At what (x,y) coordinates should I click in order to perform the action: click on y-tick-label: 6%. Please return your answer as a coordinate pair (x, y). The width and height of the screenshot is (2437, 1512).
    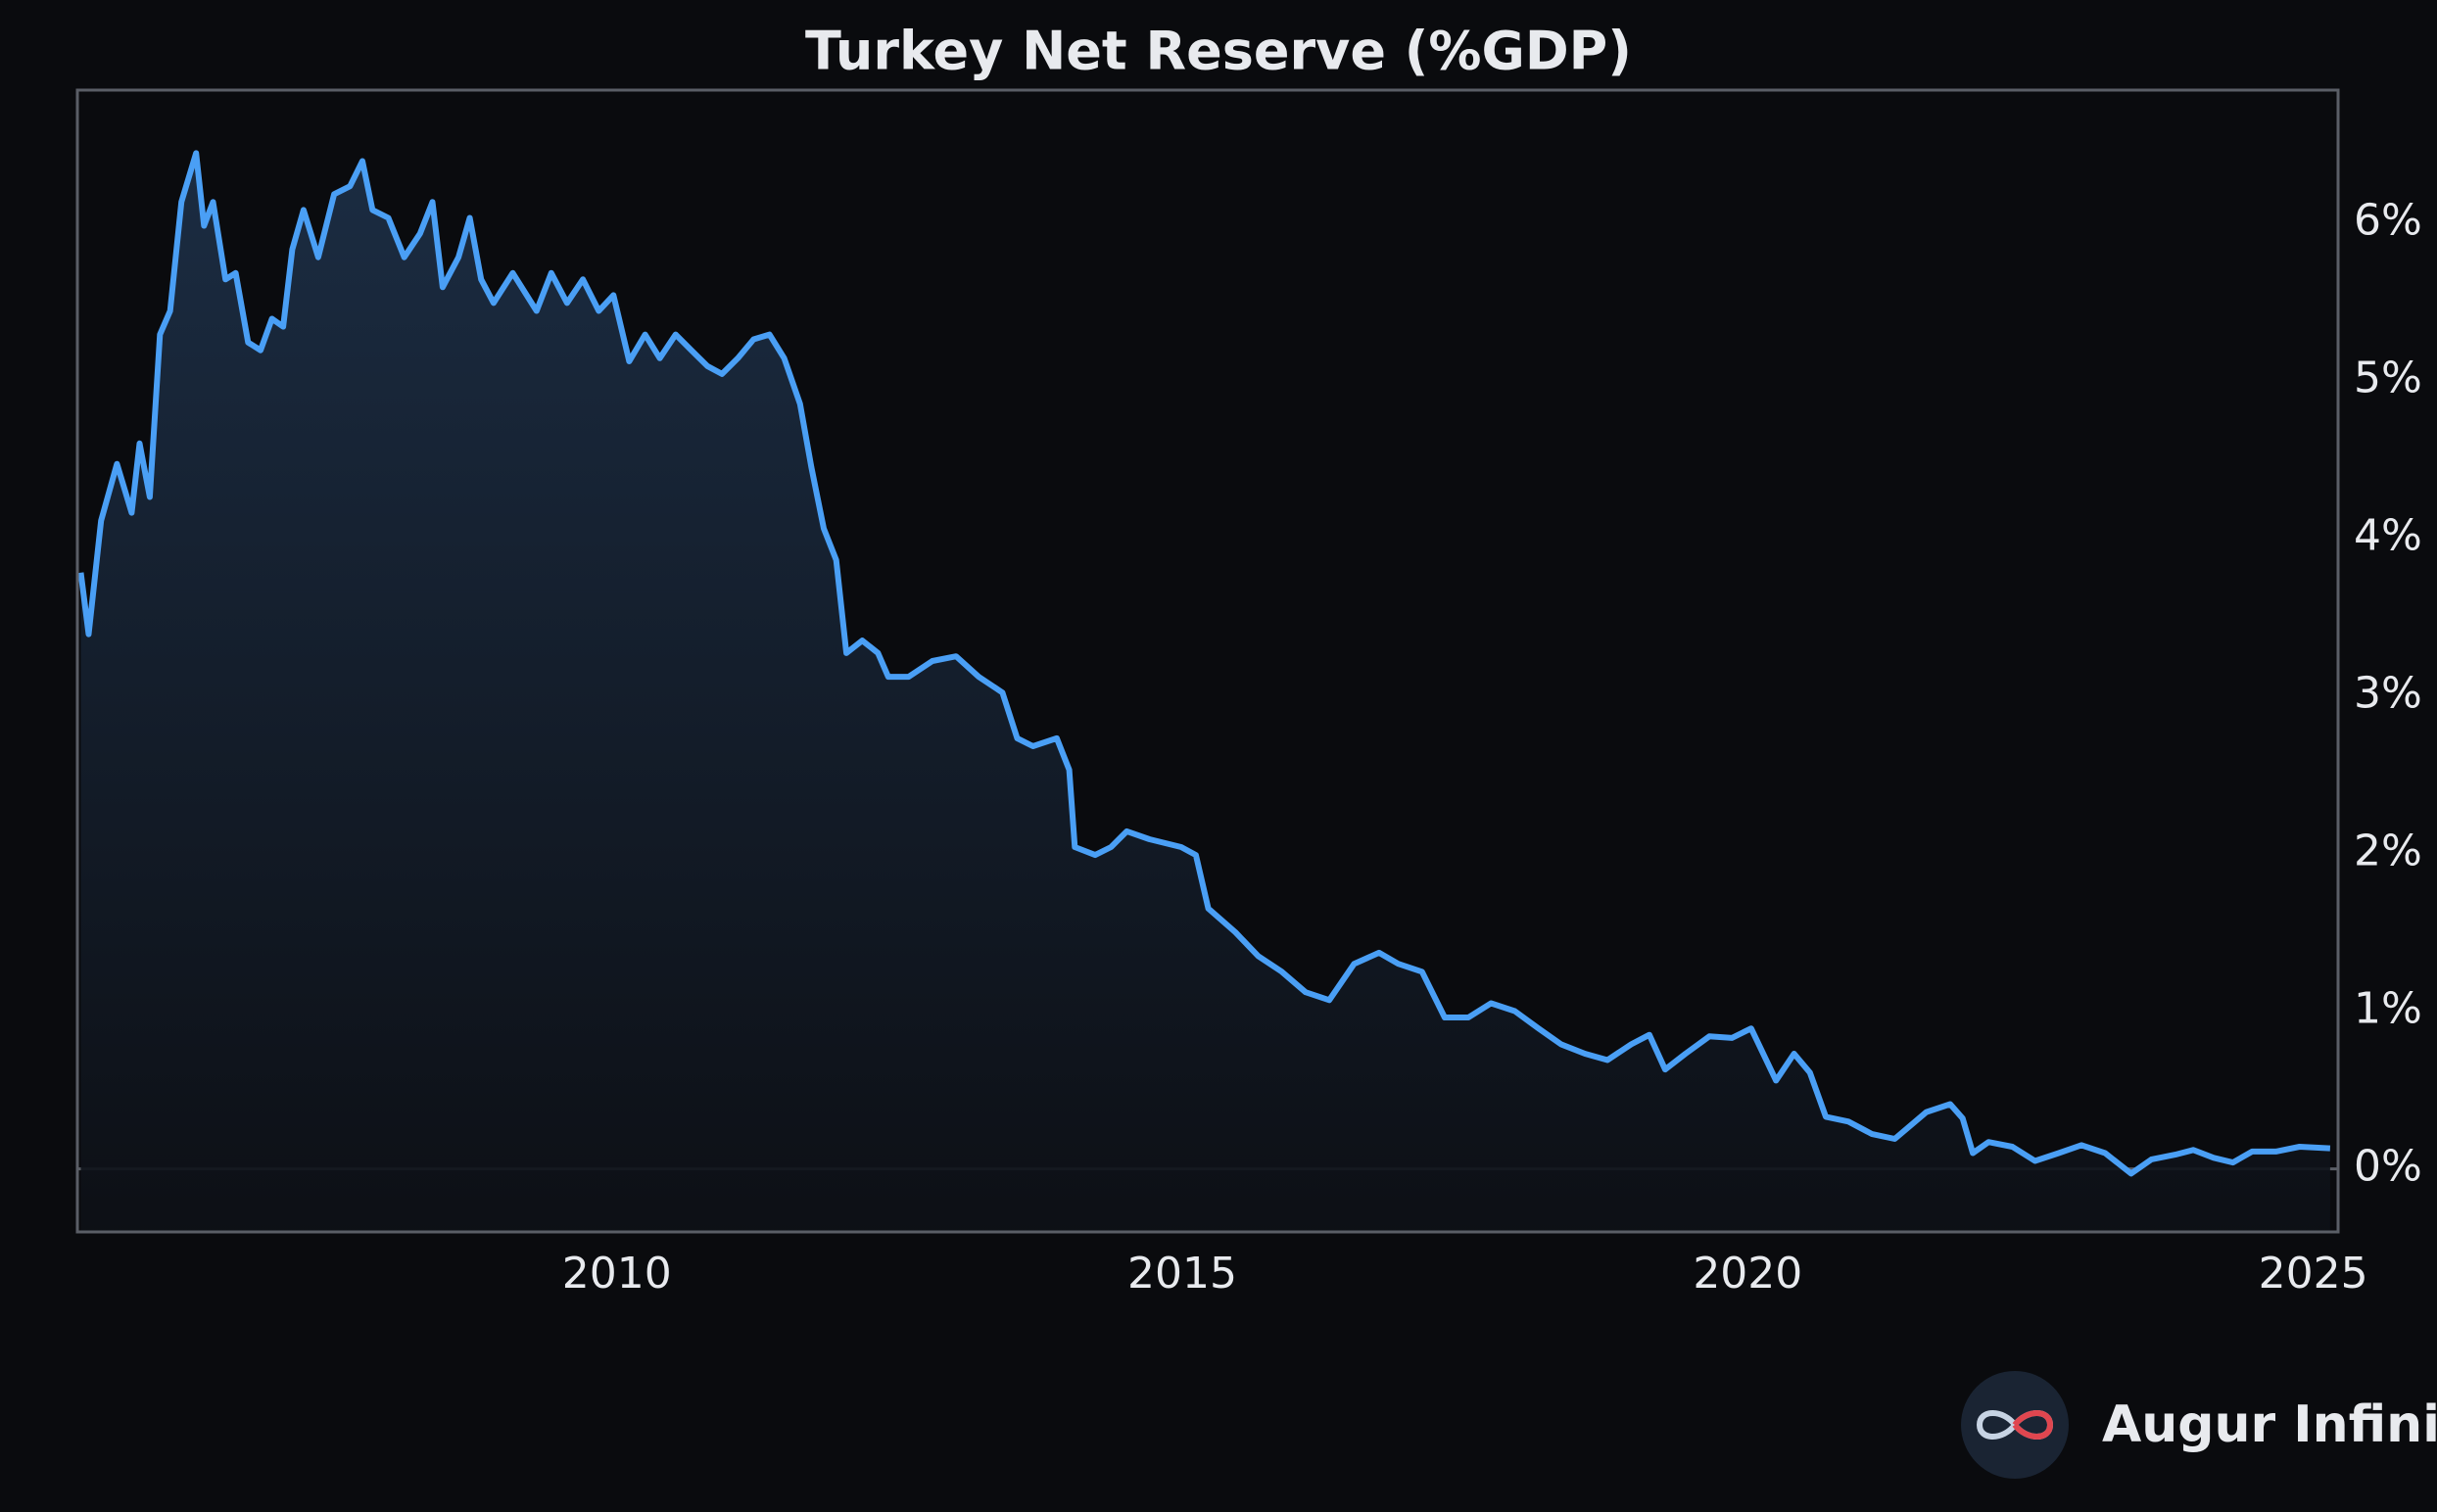
    Looking at the image, I should click on (2388, 220).